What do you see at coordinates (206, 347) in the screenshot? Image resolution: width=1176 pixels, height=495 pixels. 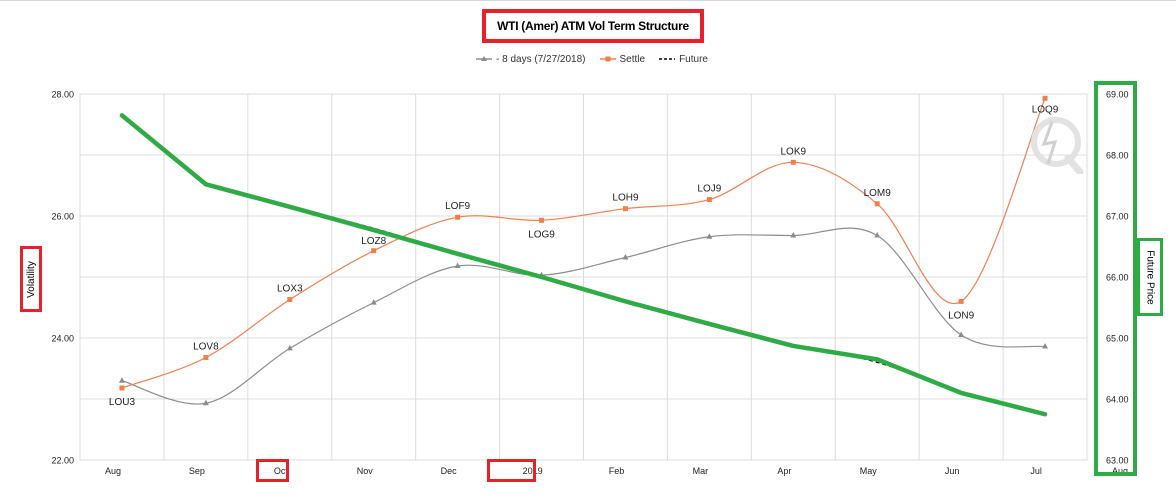 I see `settle-point-label: LOV8` at bounding box center [206, 347].